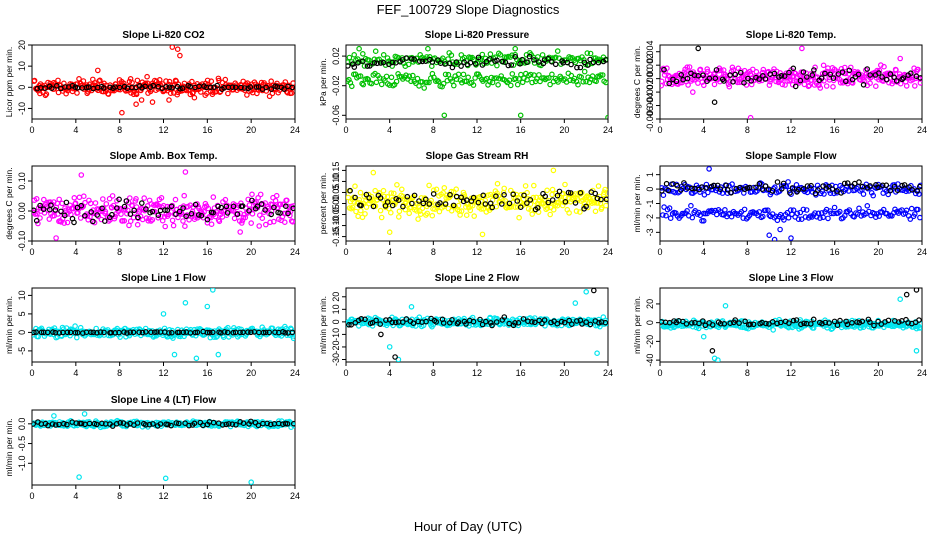  Describe the element at coordinates (791, 278) in the screenshot. I see `panel-title: Slope Line 3 Flow` at that location.